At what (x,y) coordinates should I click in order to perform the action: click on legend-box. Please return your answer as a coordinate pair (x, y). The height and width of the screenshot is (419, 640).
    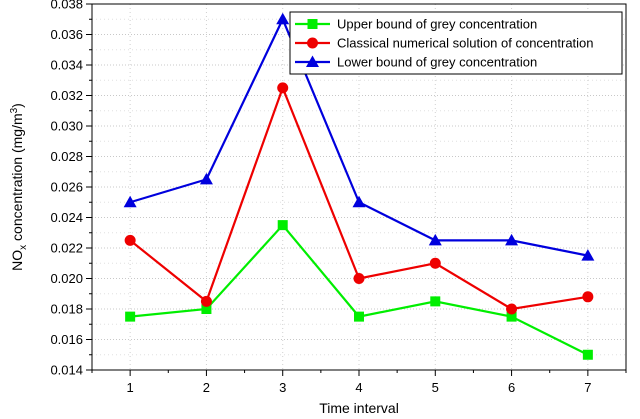
    Looking at the image, I should click on (456, 43).